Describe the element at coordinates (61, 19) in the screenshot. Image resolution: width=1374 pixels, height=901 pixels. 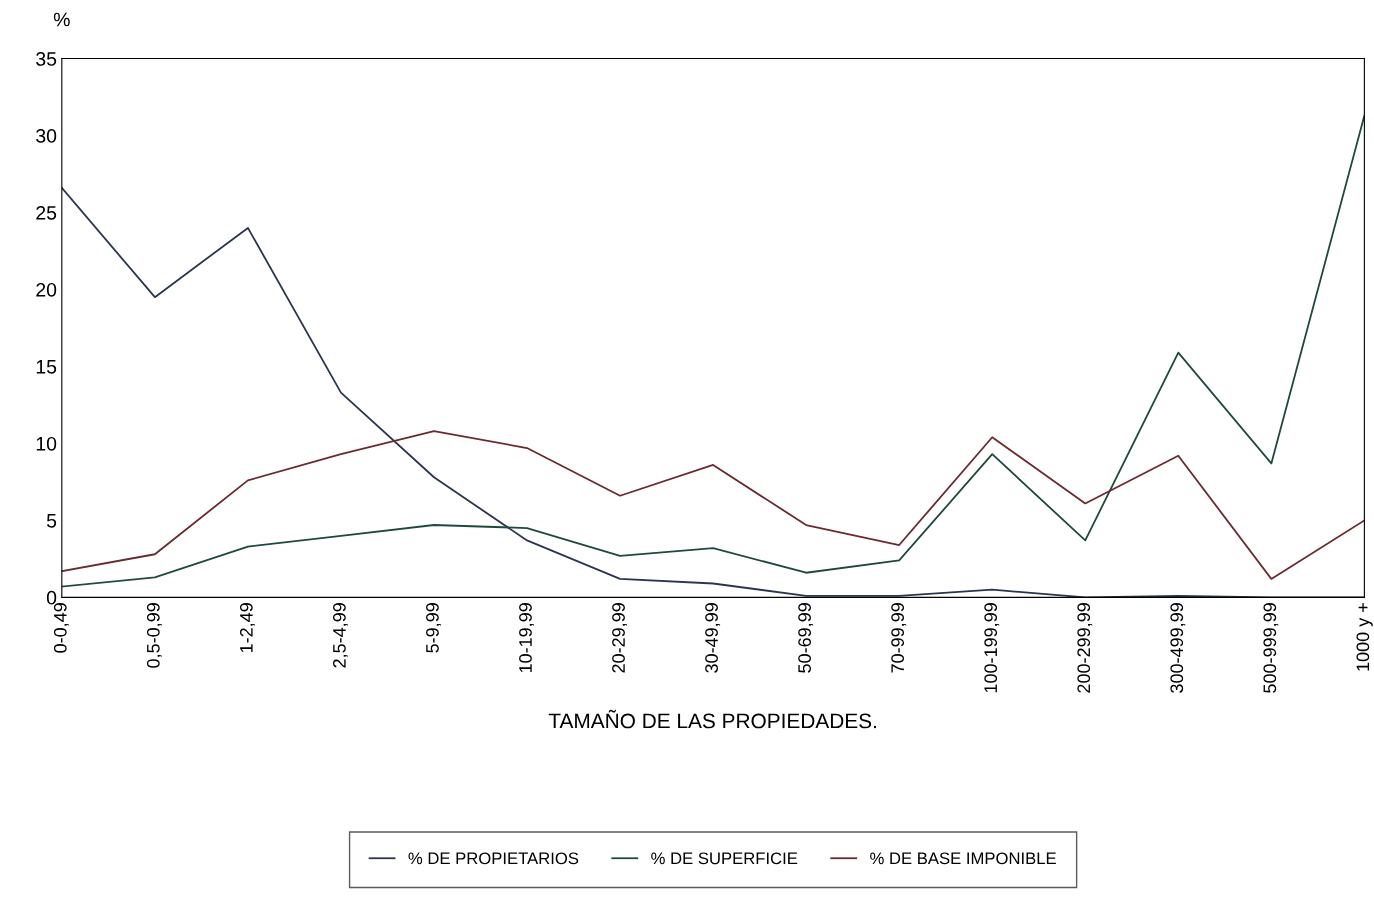
I see `y-axis-title: %` at that location.